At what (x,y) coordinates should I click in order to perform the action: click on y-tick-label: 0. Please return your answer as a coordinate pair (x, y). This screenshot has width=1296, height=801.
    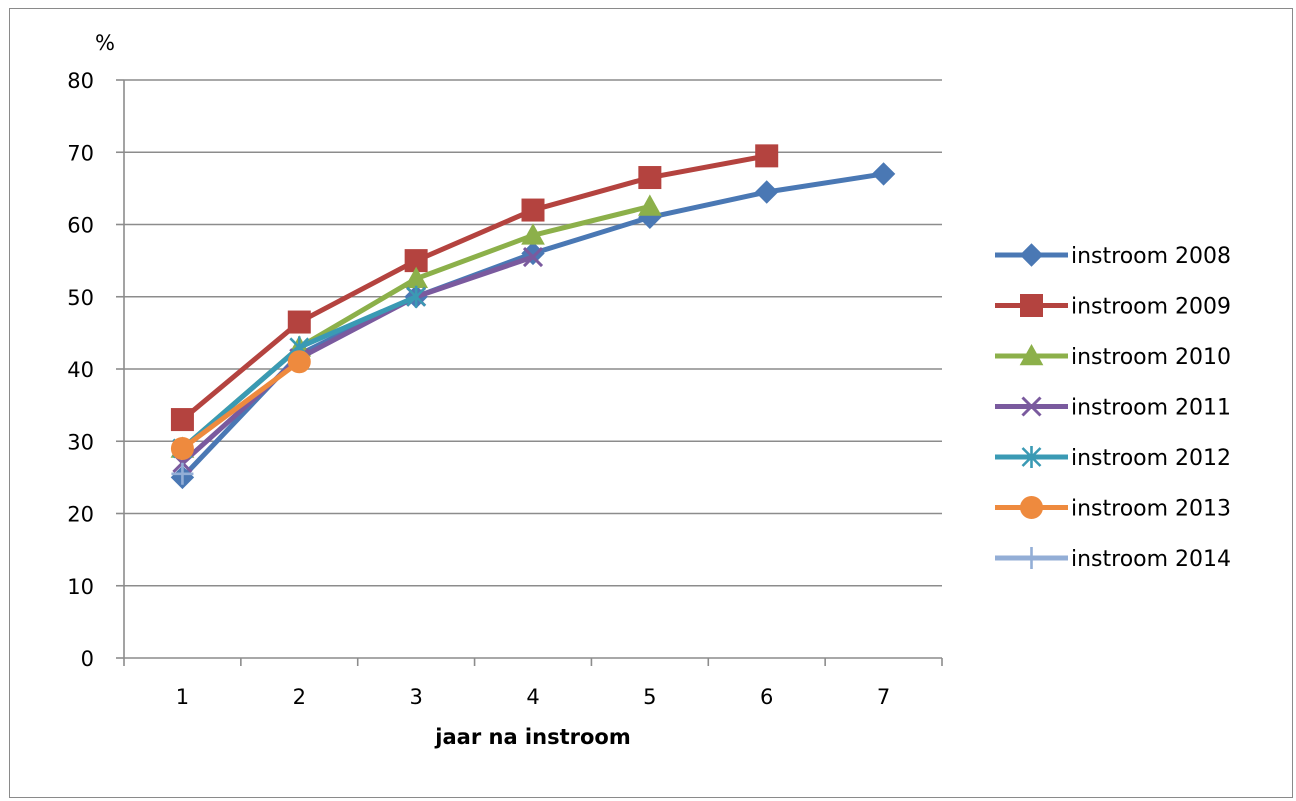
    Looking at the image, I should click on (87, 659).